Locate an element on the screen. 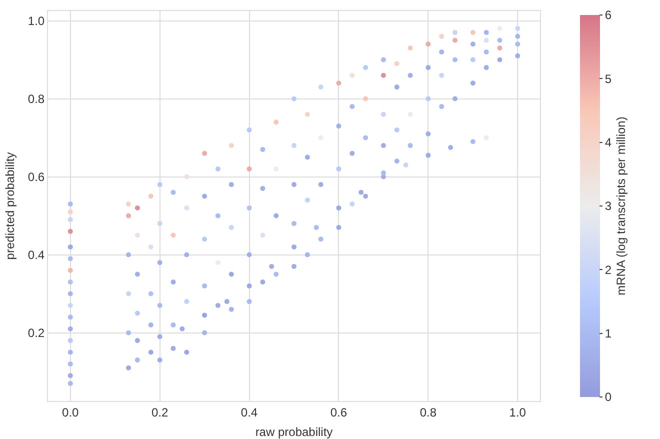 This screenshot has height=439, width=660. y-tick-label: 1.0 is located at coordinates (36, 21).